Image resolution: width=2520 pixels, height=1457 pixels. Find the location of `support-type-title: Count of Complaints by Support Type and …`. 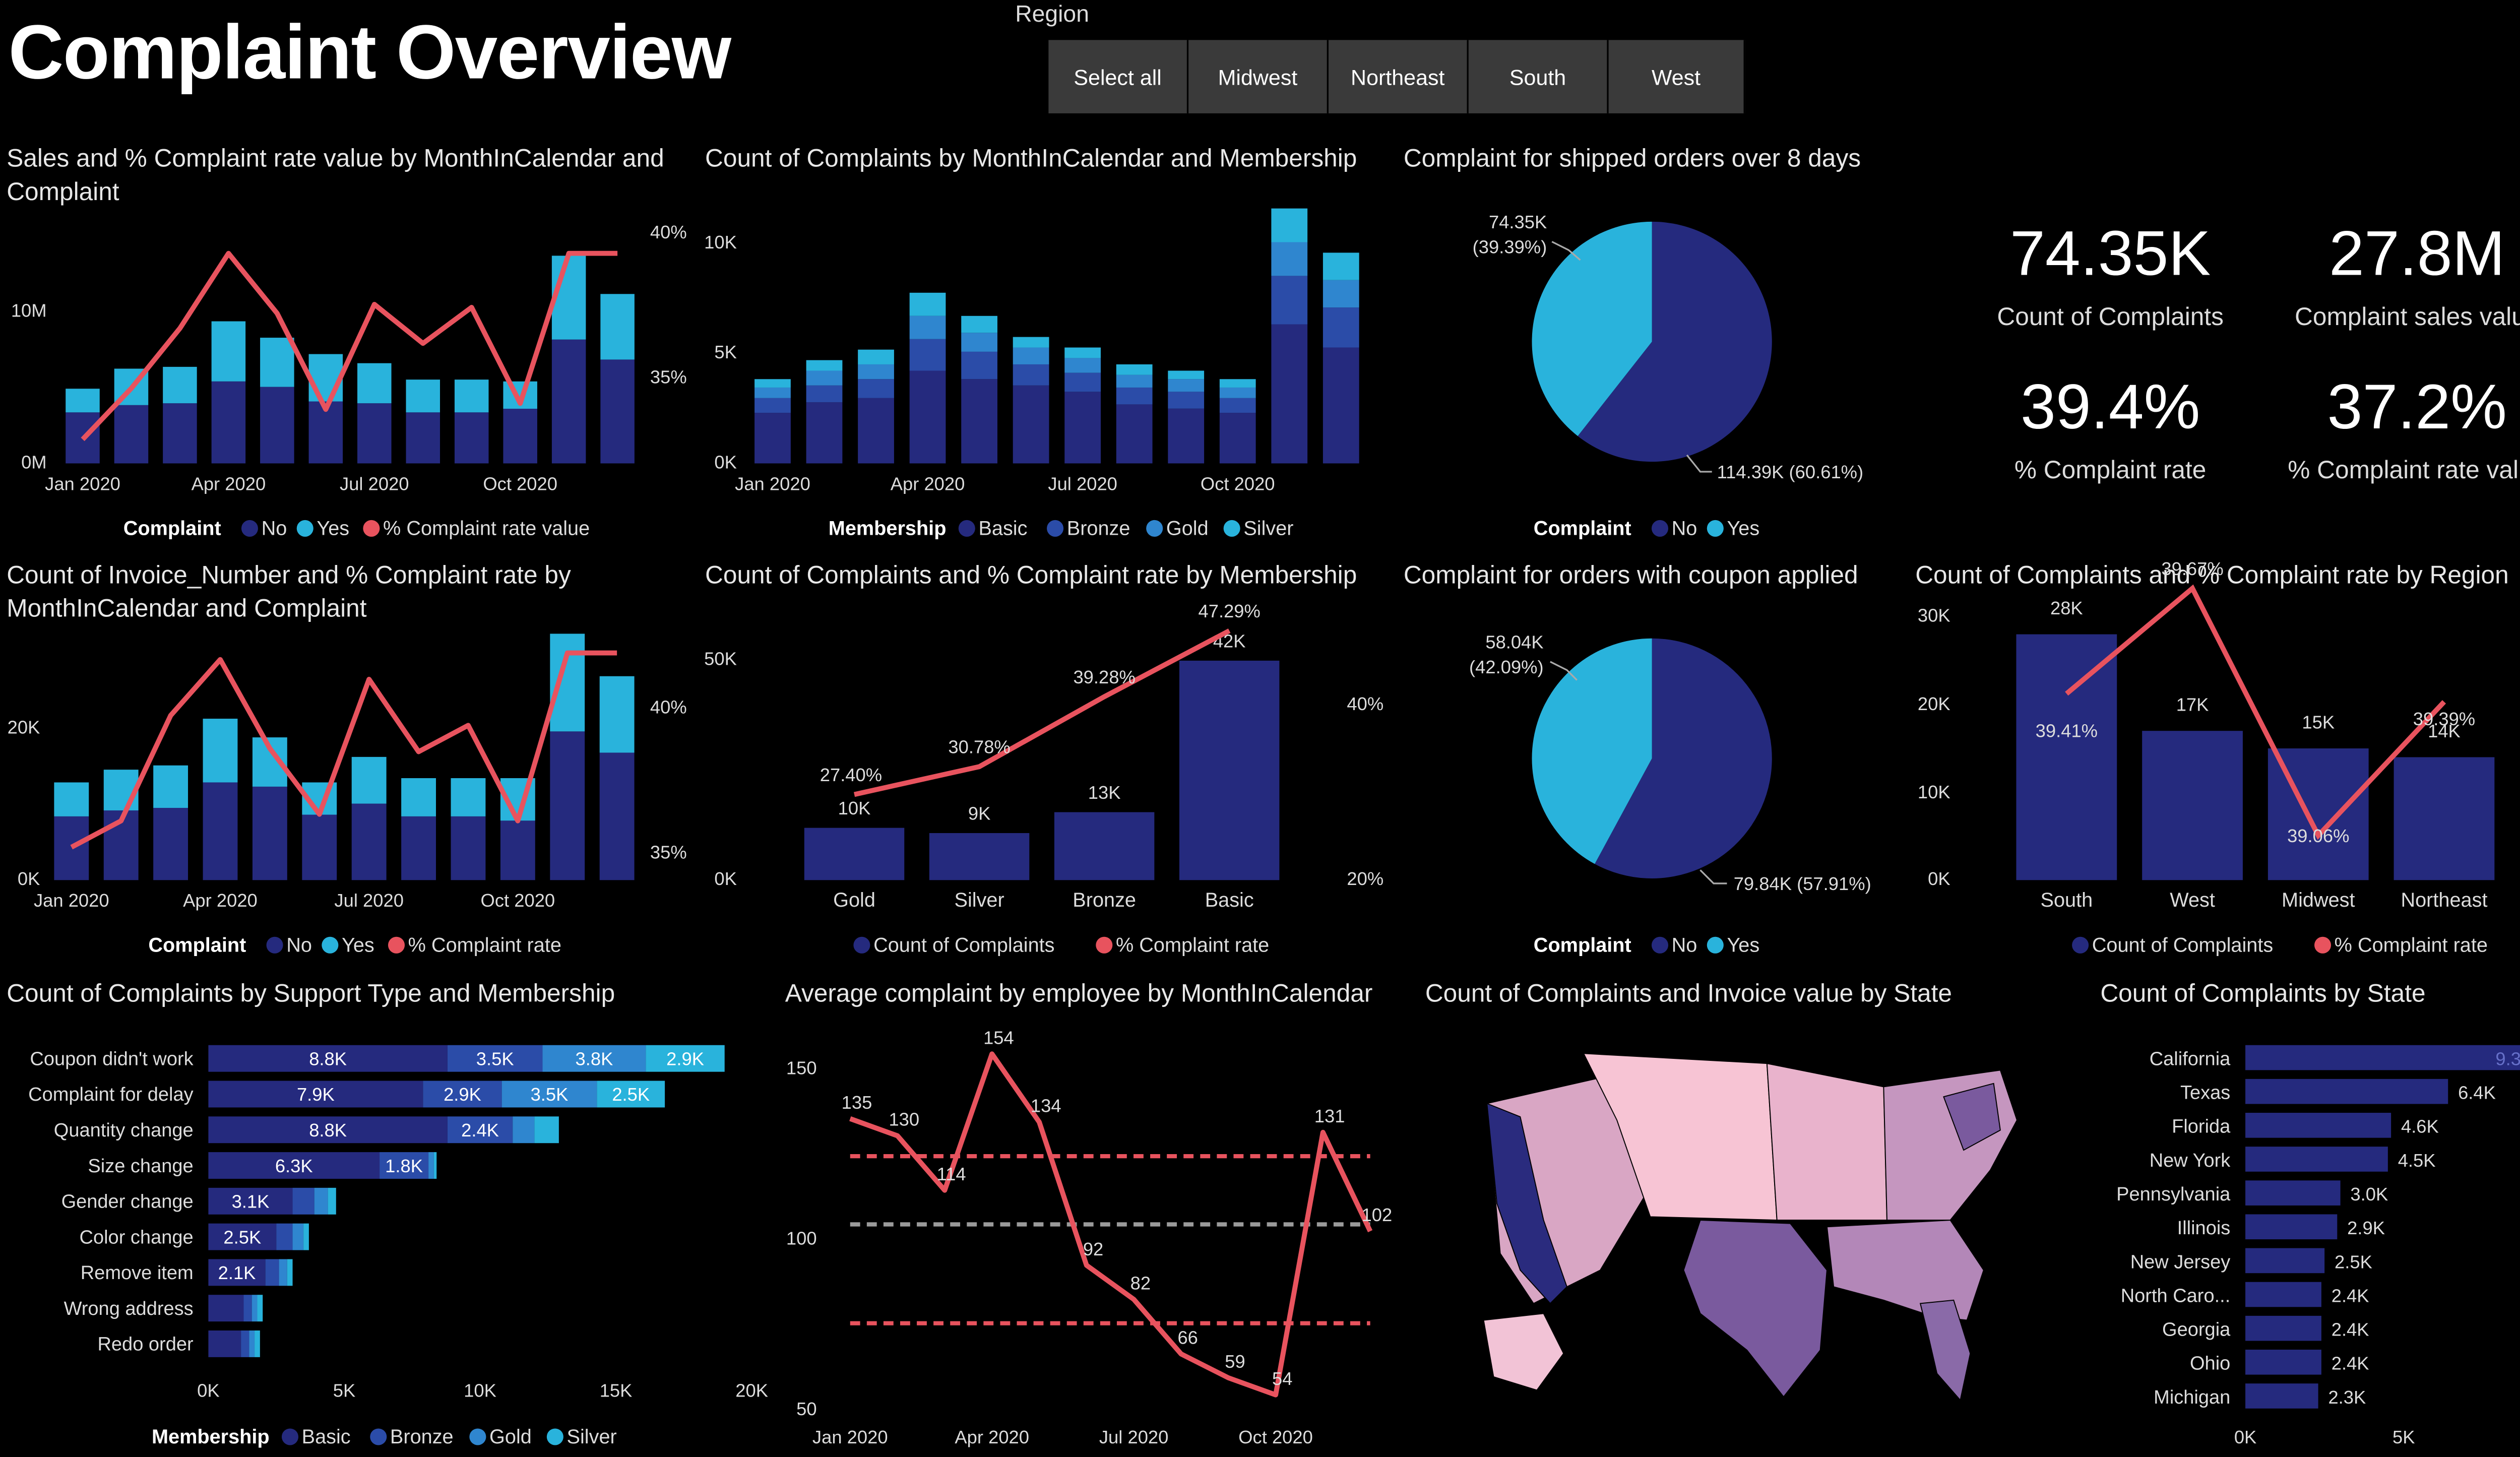

support-type-title: Count of Complaints by Support Type and … is located at coordinates (311, 994).